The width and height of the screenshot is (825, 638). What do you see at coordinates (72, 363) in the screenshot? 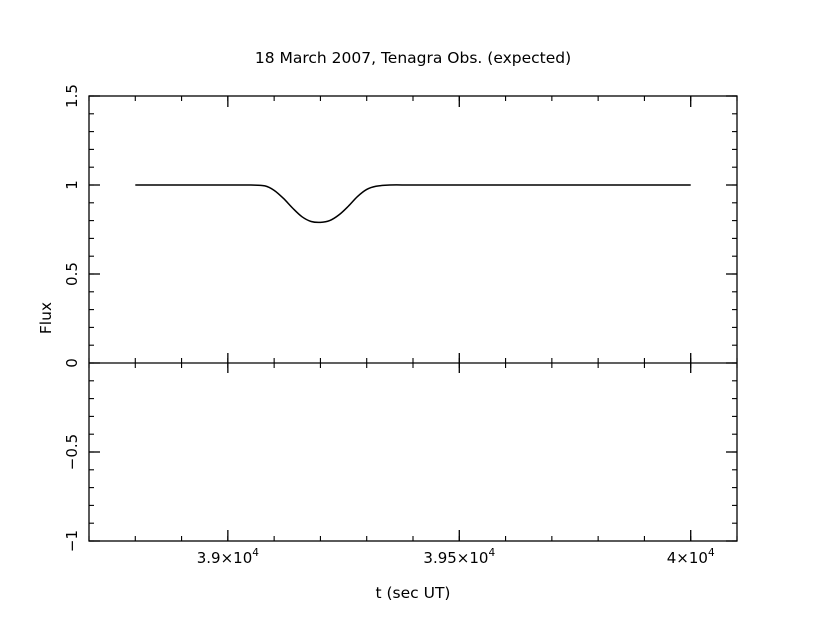
I see `y-tick-label: 0` at bounding box center [72, 363].